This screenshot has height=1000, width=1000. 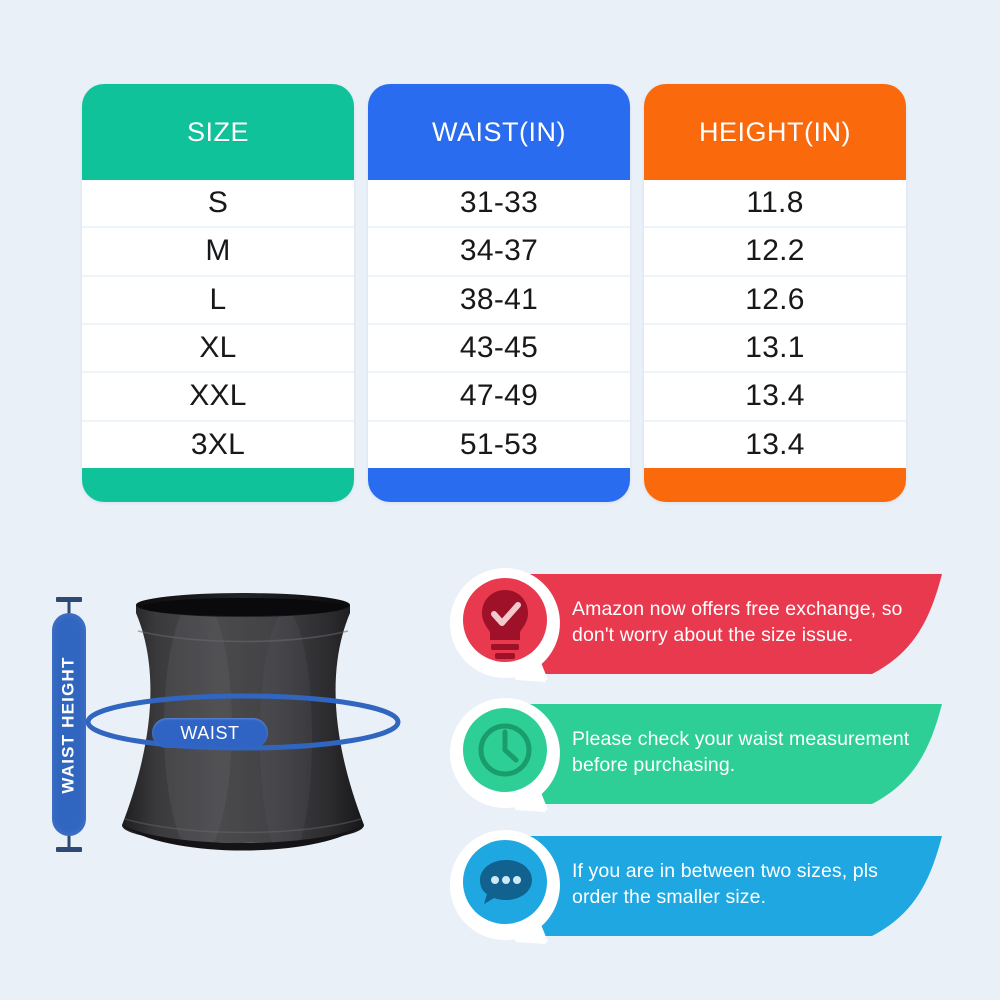 I want to click on waist-height-ruler: WAIST HEIGHT, so click(x=69, y=724).